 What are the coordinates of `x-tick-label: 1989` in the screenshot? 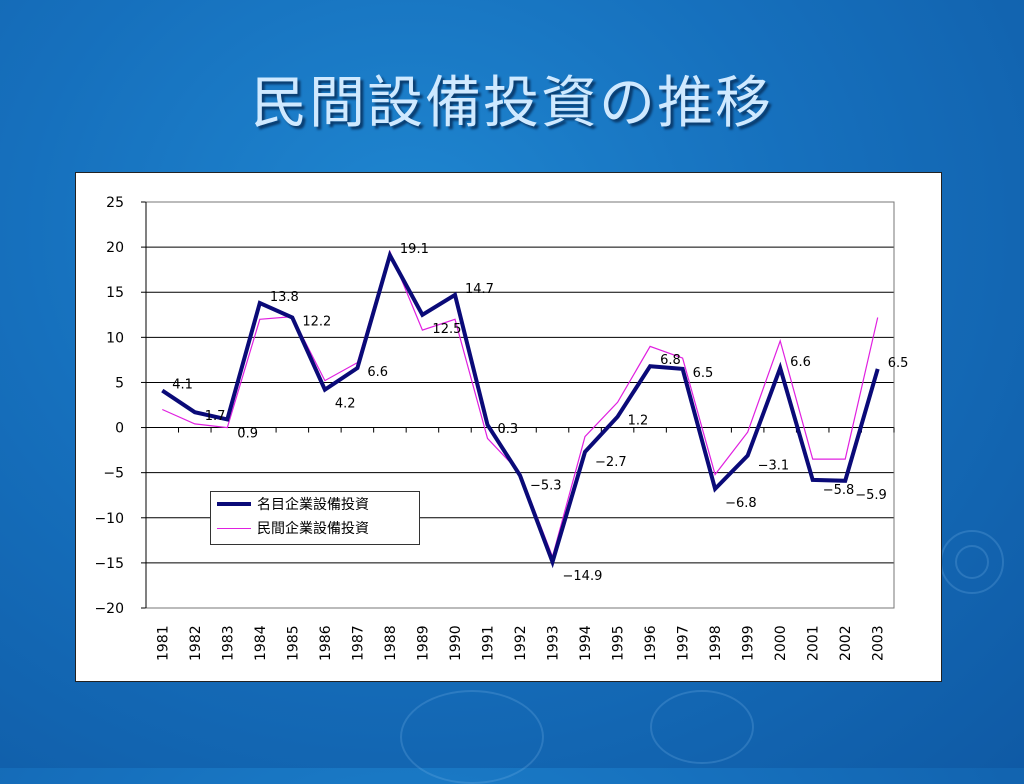 It's located at (423, 643).